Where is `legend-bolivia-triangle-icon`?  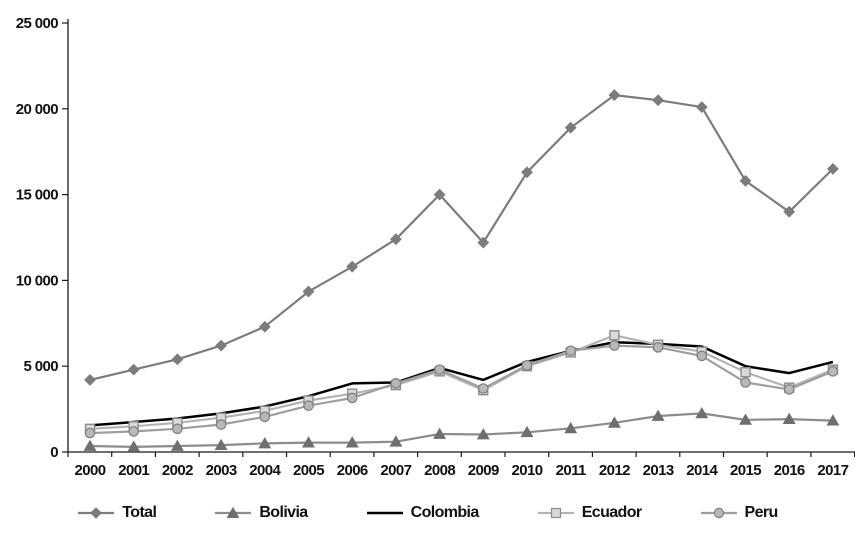
legend-bolivia-triangle-icon is located at coordinates (233, 512).